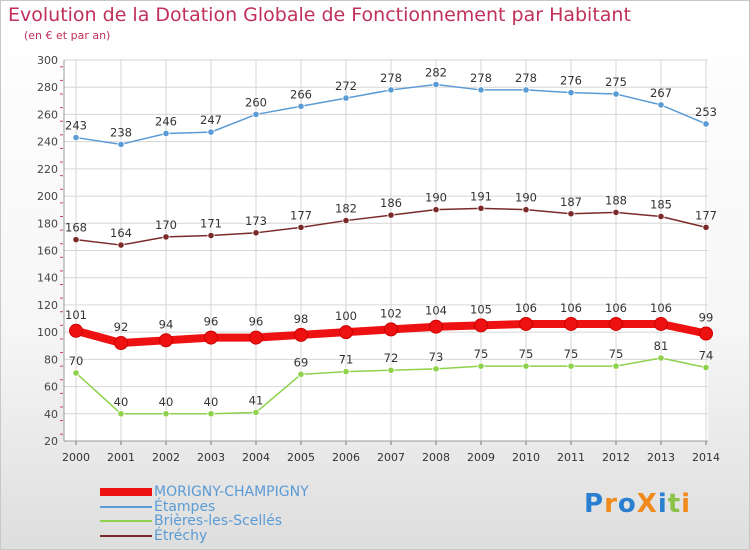  What do you see at coordinates (436, 357) in the screenshot?
I see `data-label: 73` at bounding box center [436, 357].